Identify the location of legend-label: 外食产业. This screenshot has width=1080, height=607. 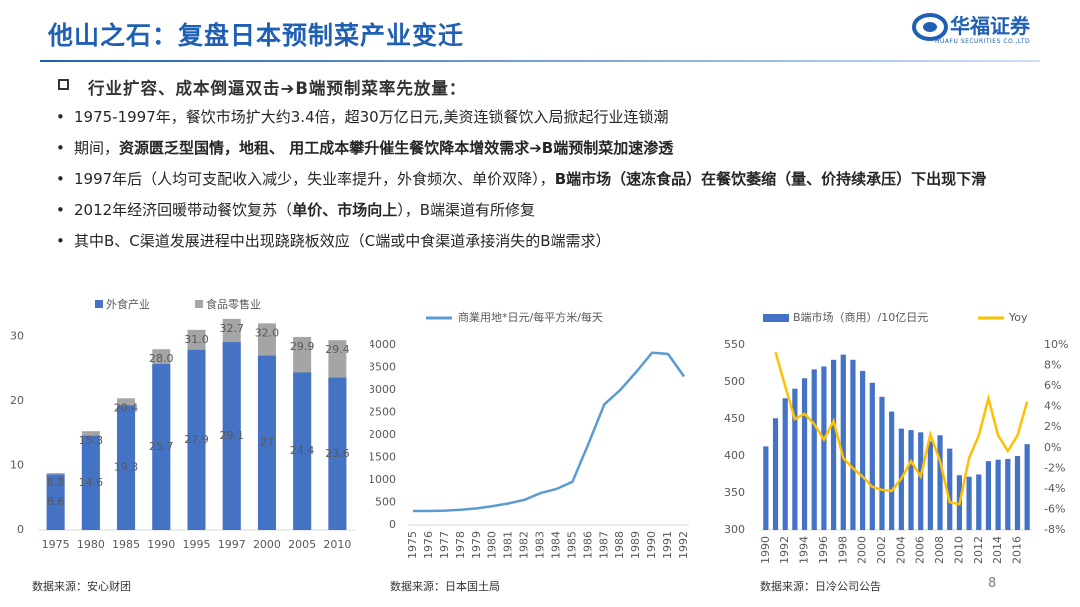
(128, 304).